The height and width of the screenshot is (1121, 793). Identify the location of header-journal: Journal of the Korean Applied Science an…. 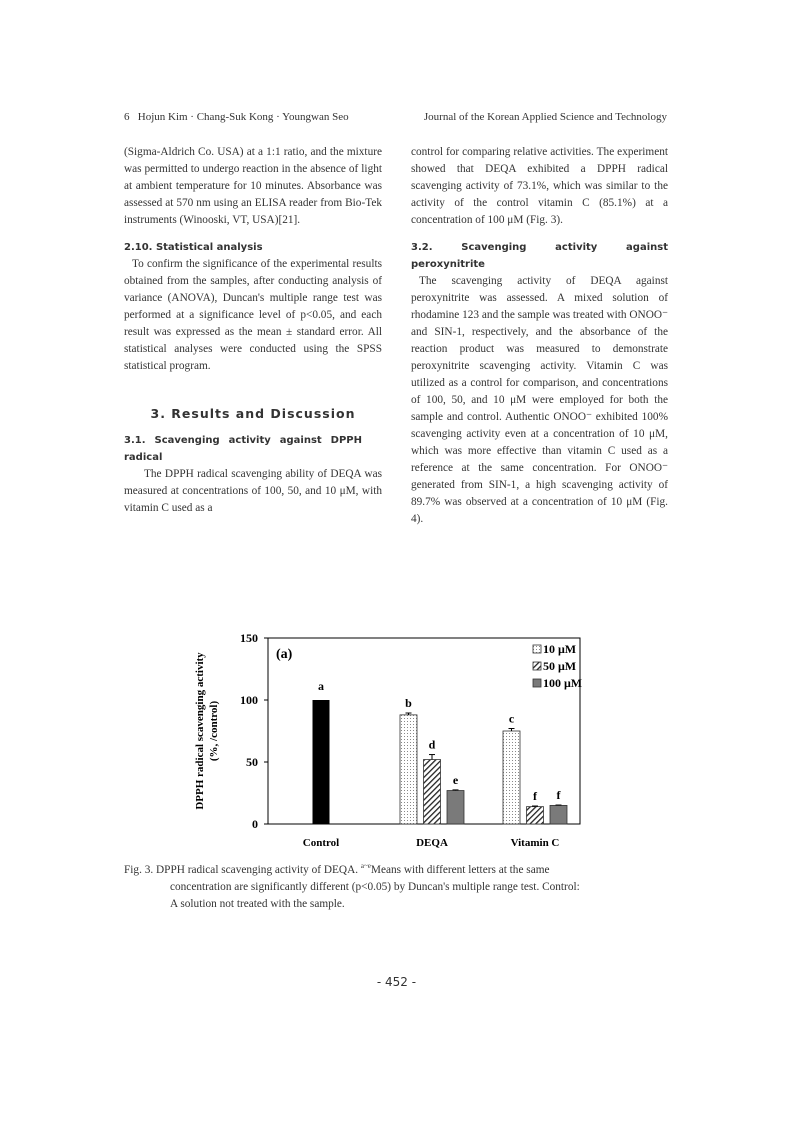
(545, 117).